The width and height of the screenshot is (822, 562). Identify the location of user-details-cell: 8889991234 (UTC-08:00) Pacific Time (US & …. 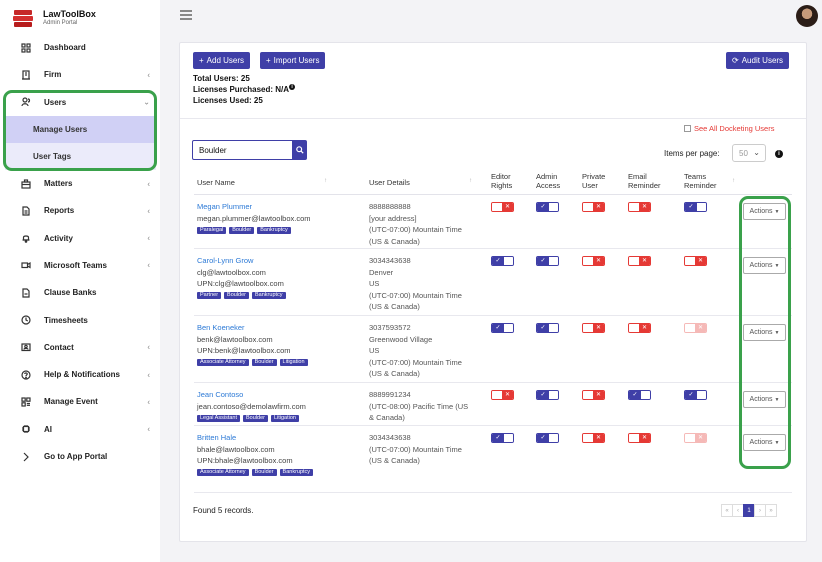
(428, 406).